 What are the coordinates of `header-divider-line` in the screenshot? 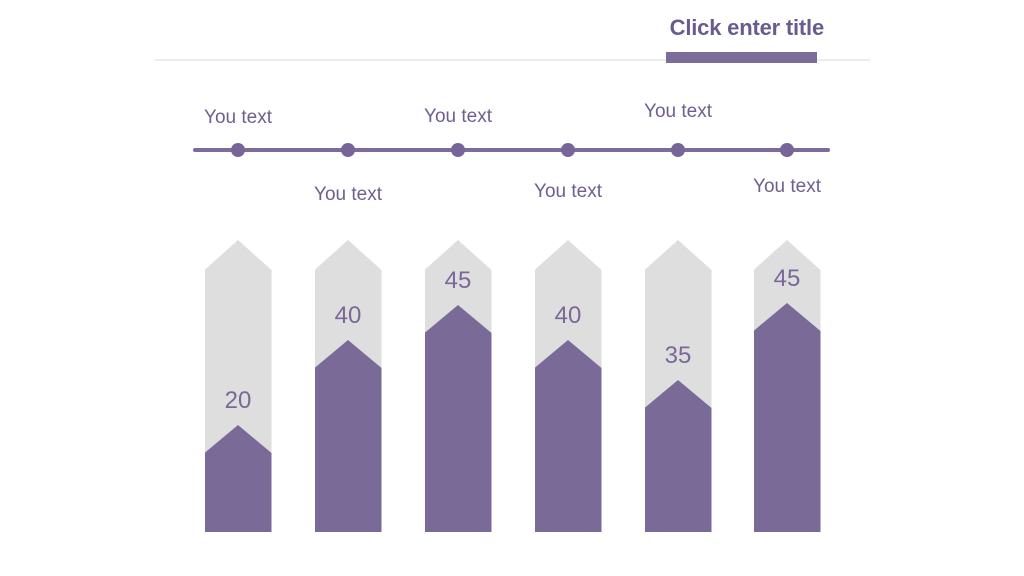 It's located at (512, 60).